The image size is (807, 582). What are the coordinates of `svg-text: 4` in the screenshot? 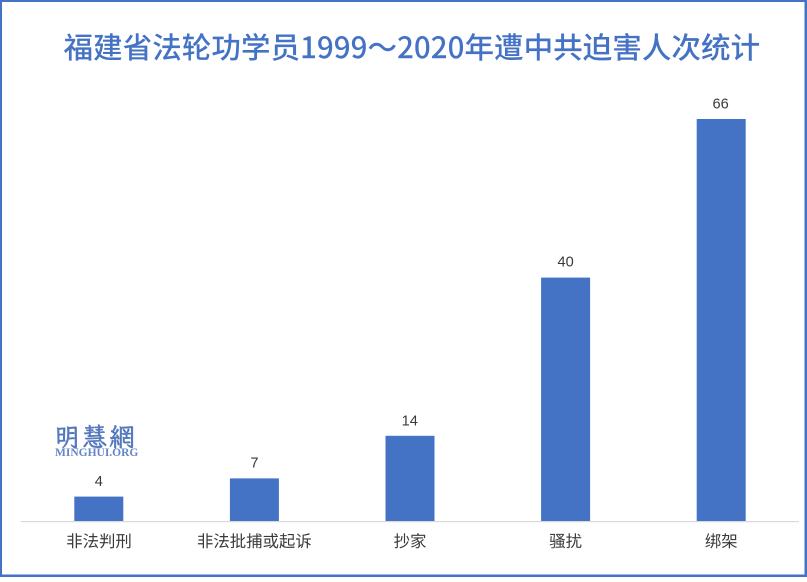 It's located at (99, 482).